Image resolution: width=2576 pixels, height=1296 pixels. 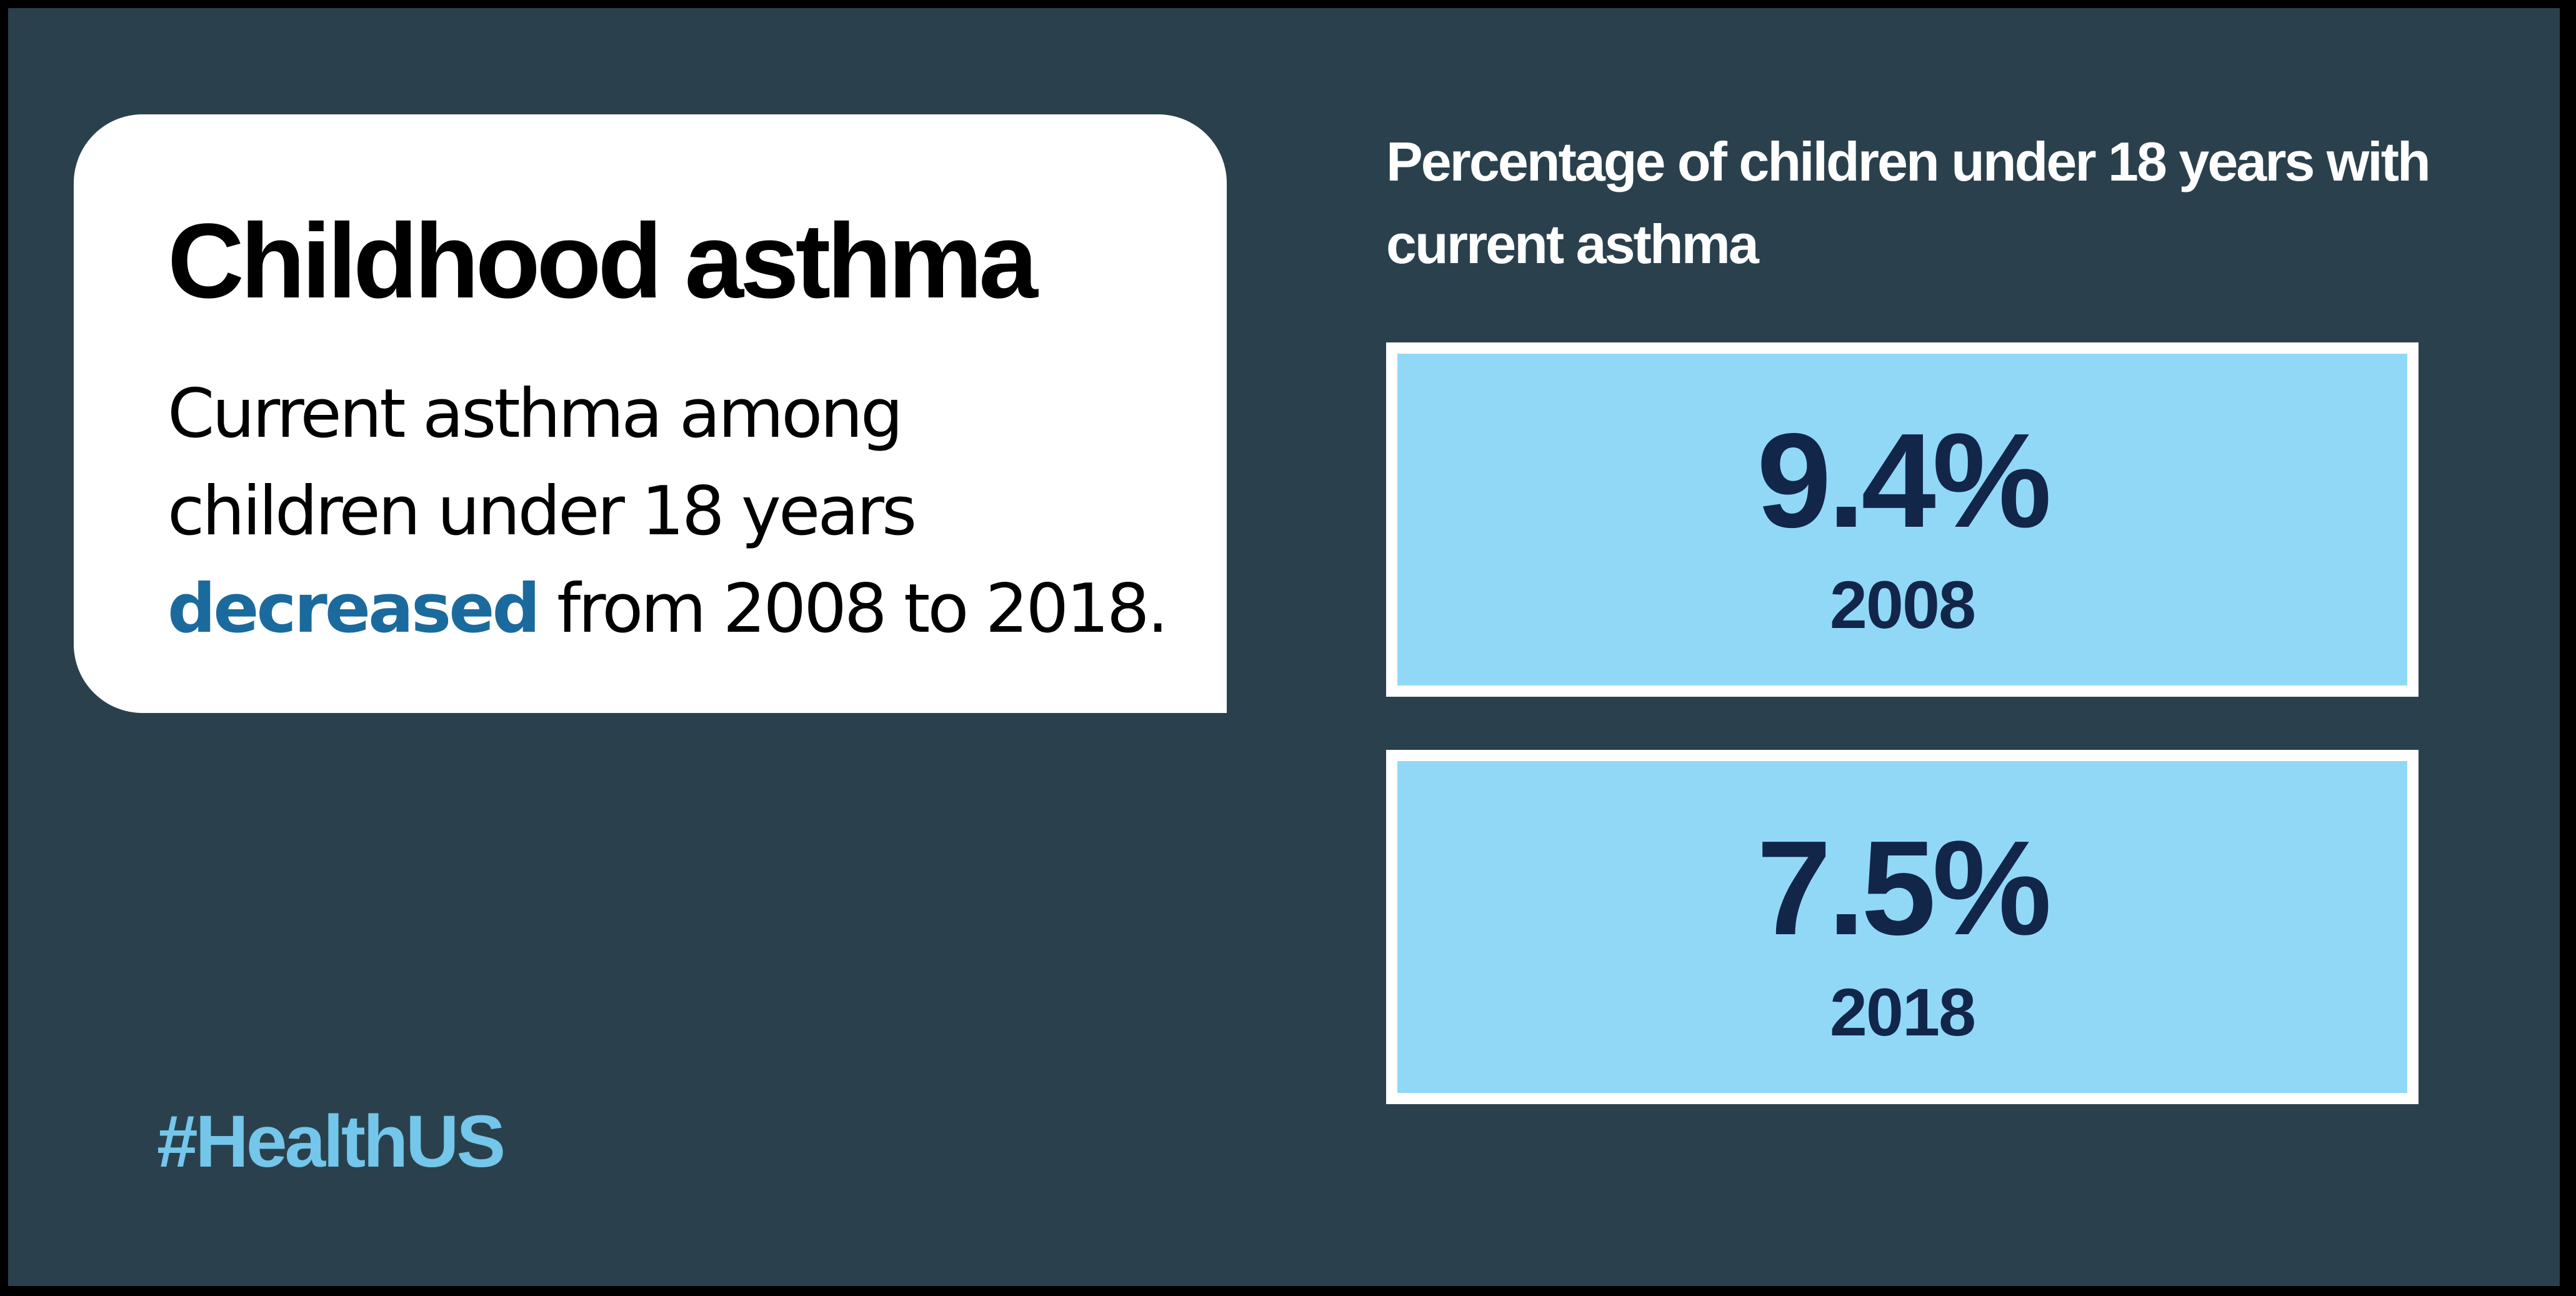 I want to click on stat-value-2018: 7.5%, so click(x=1904, y=887).